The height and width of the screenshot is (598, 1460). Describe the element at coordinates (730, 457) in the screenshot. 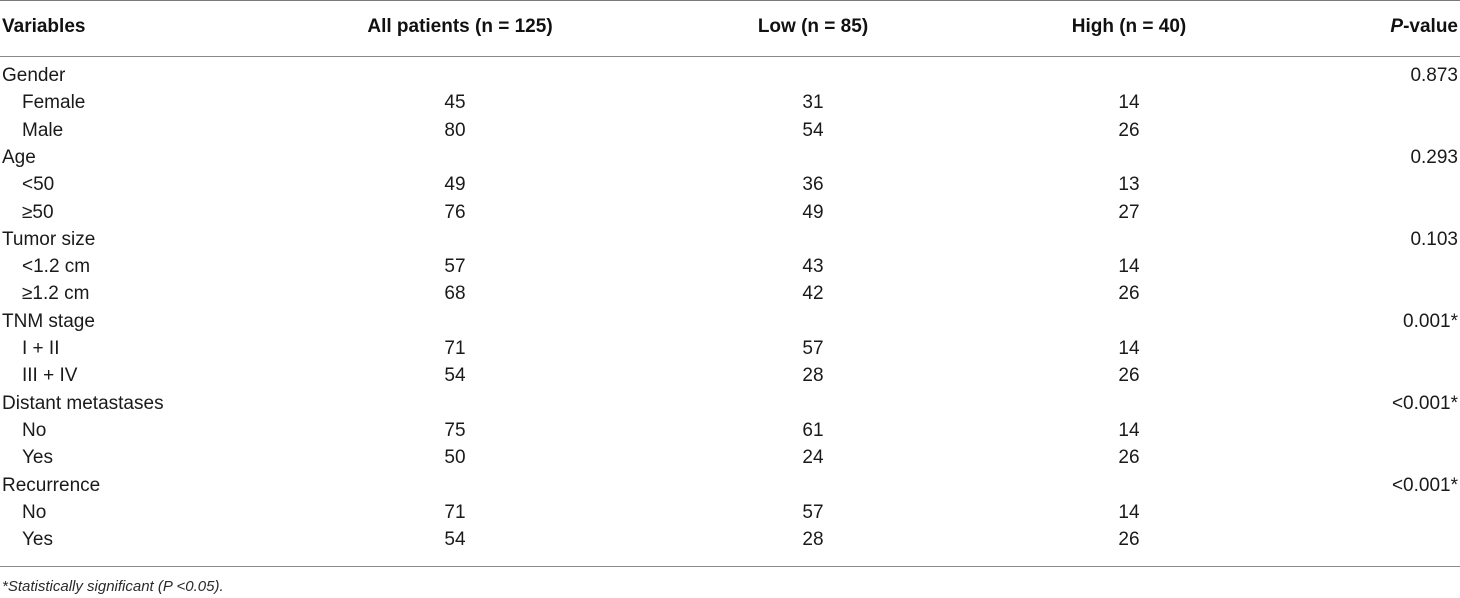

I see `table-row: Yes 50 24 26` at that location.